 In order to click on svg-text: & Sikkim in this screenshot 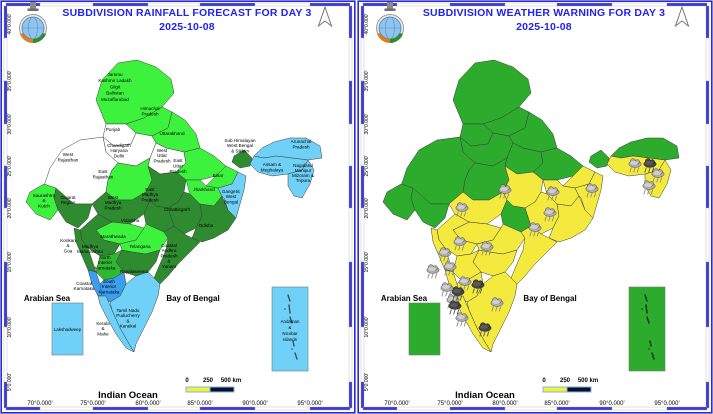, I will do `click(240, 150)`.